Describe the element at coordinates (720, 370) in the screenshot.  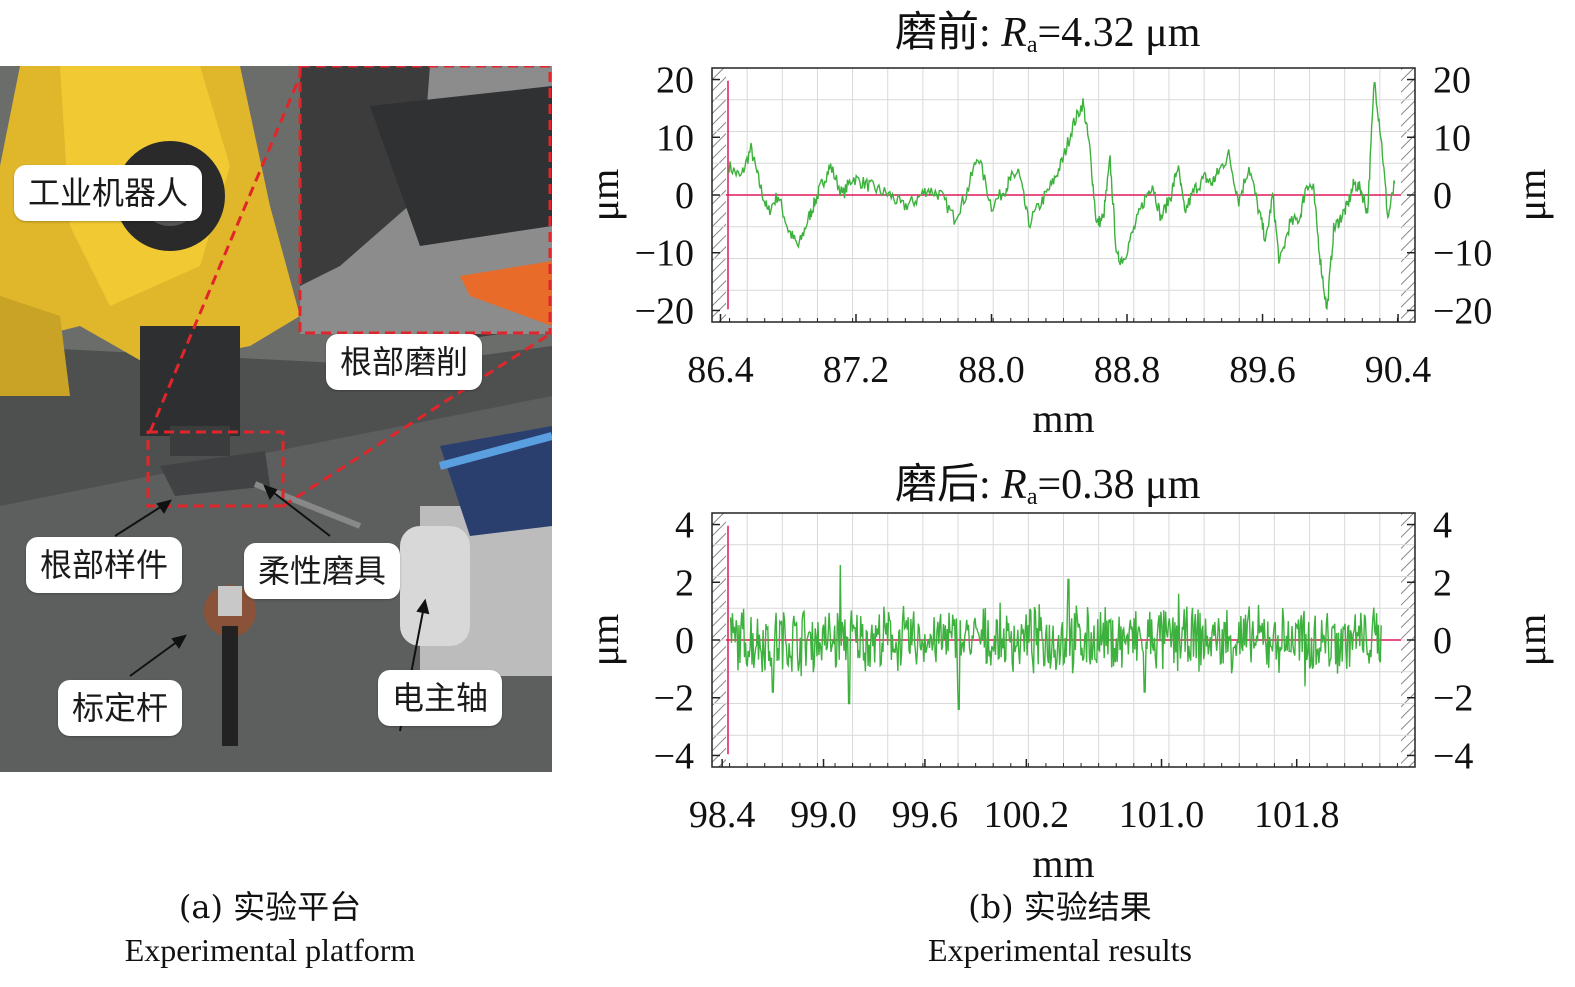
I see `x-tick-label: 86.4` at that location.